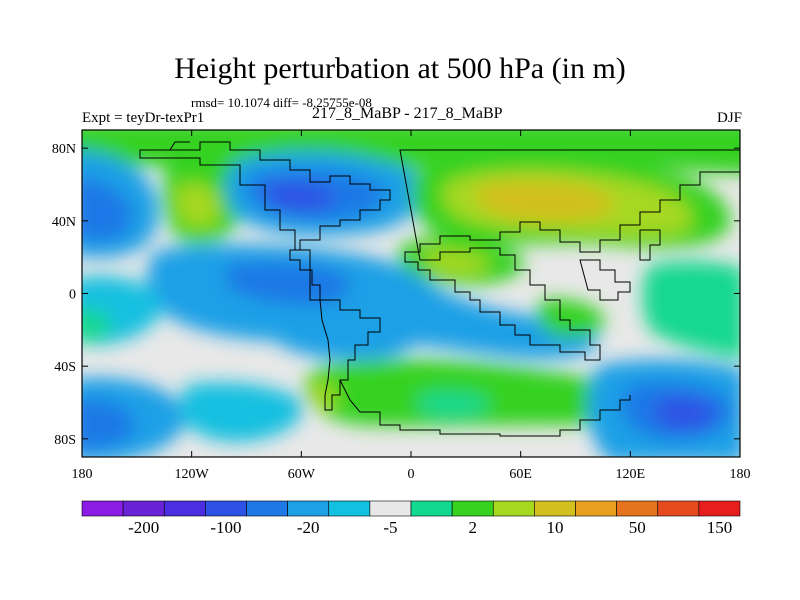 The image size is (800, 600). What do you see at coordinates (198, 205) in the screenshot?
I see `ne-pacific-high-core` at bounding box center [198, 205].